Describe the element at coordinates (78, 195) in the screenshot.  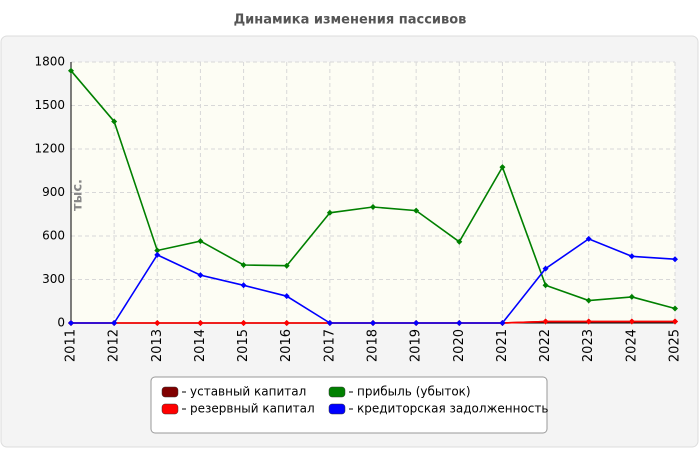
I see `y-axis-label: тыс.` at that location.